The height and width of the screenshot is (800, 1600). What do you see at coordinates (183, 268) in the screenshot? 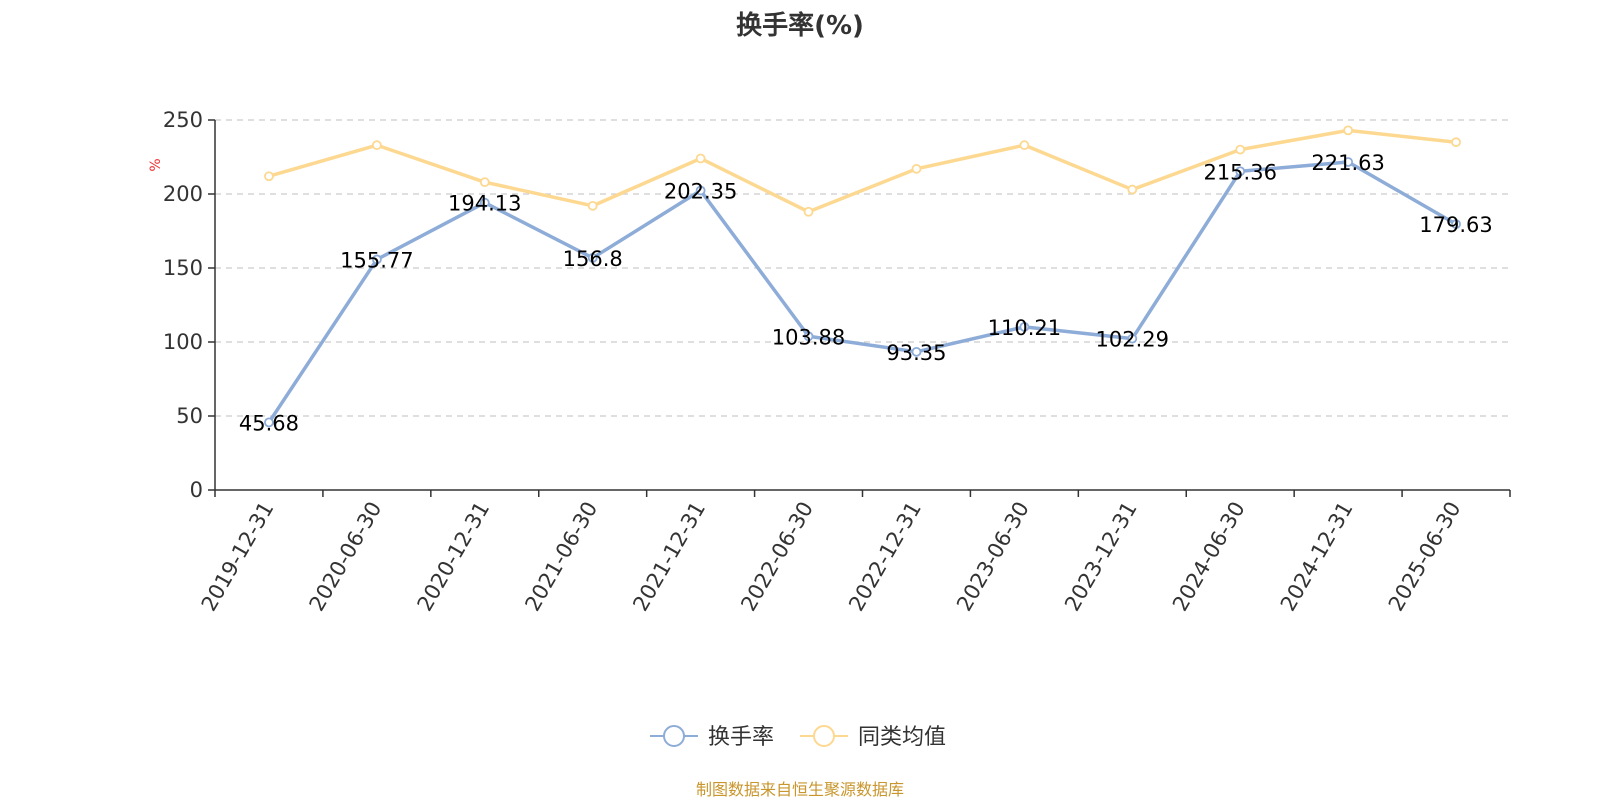
I see `y-tick-label: 150` at bounding box center [183, 268].